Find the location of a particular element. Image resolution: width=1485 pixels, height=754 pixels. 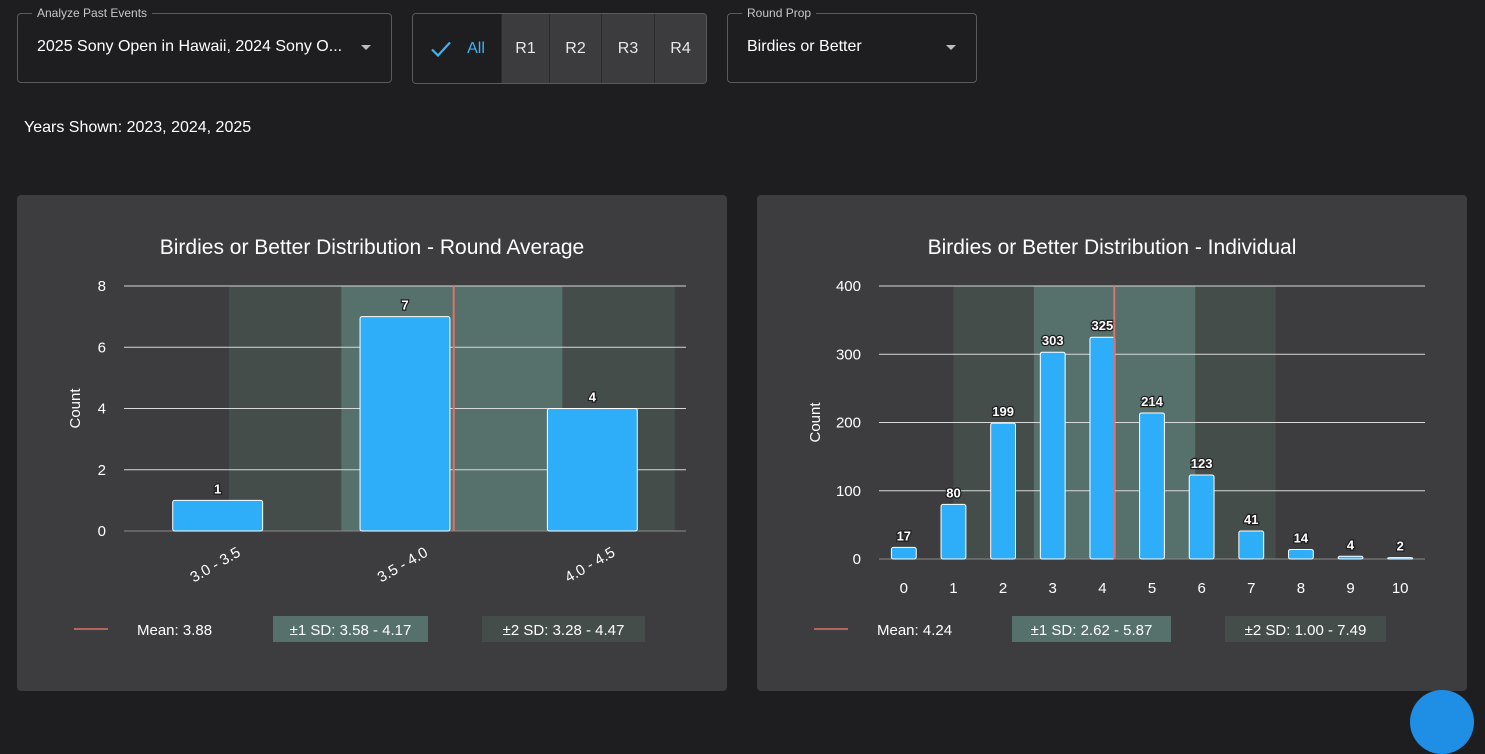

round-r2-button: R2 is located at coordinates (575, 48).